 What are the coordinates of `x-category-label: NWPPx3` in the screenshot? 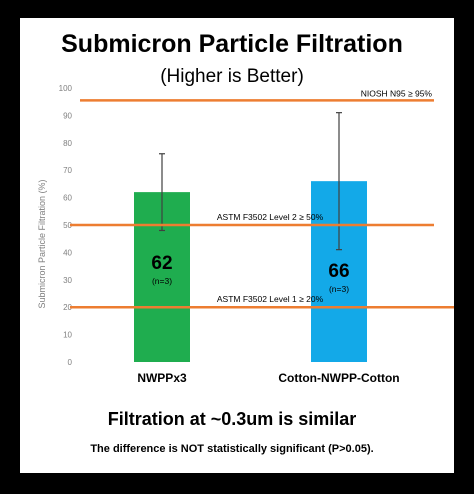 It's located at (162, 378).